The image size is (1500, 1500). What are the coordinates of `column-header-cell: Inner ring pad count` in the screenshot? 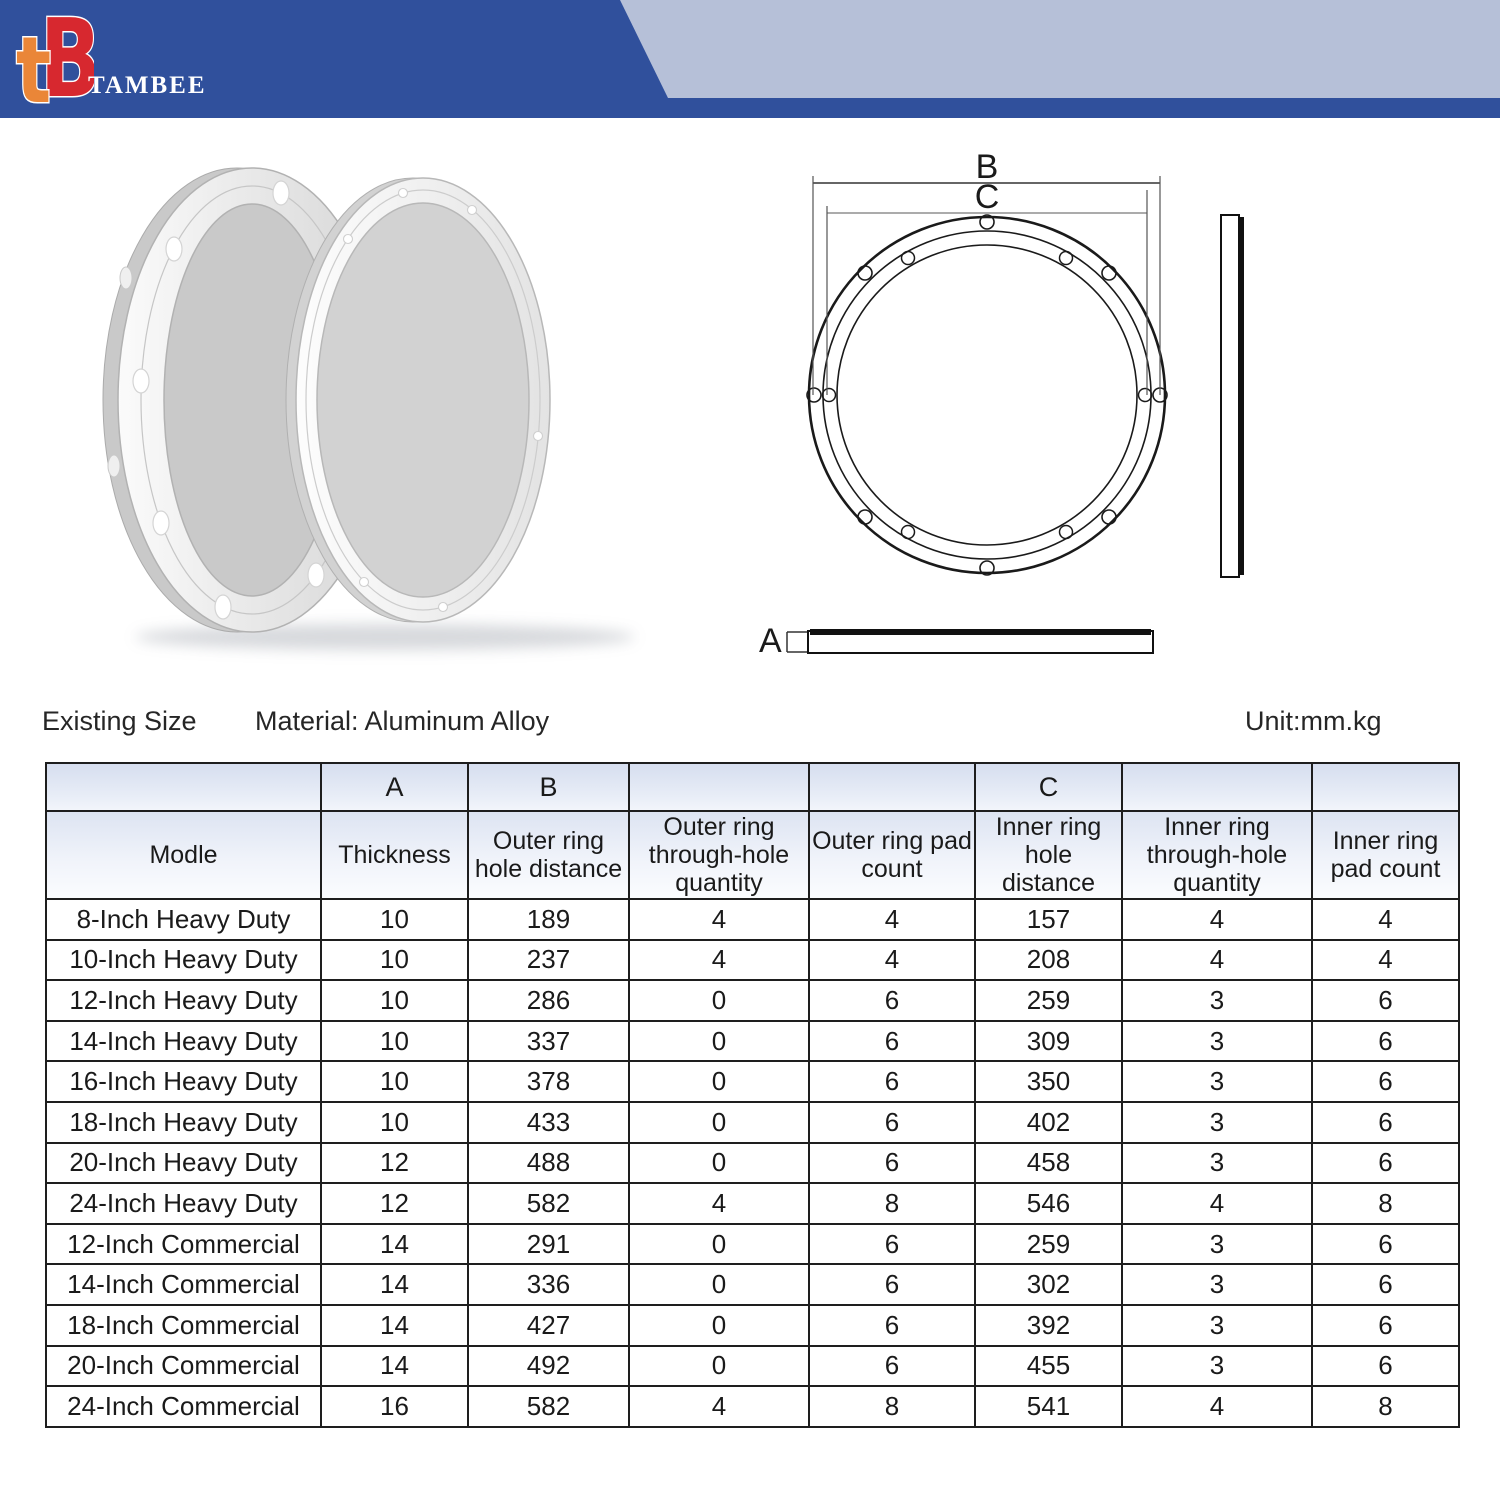 It's located at (1385, 855).